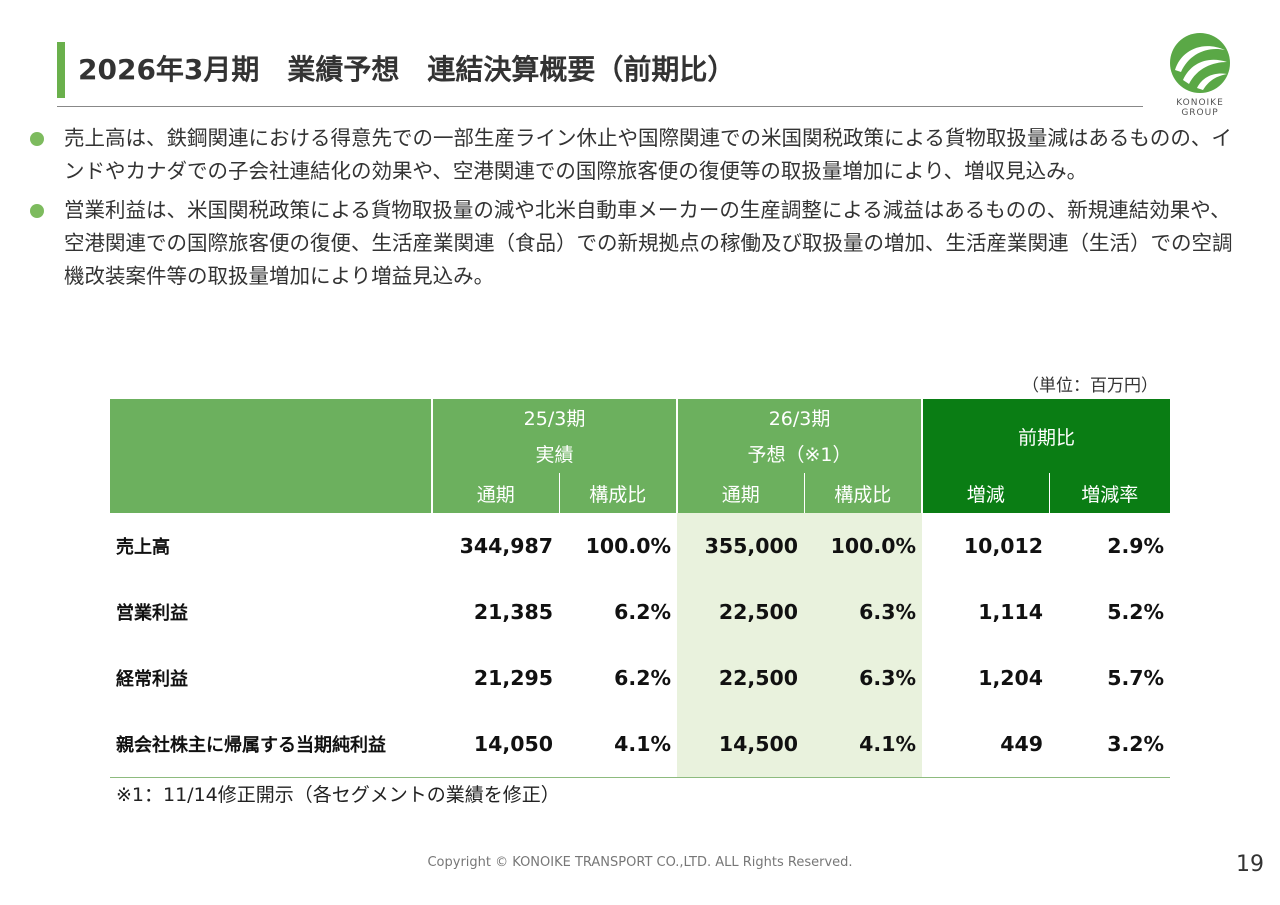 The image size is (1280, 905). What do you see at coordinates (863, 546) in the screenshot?
I see `cell-fy26-composition: 100.0%` at bounding box center [863, 546].